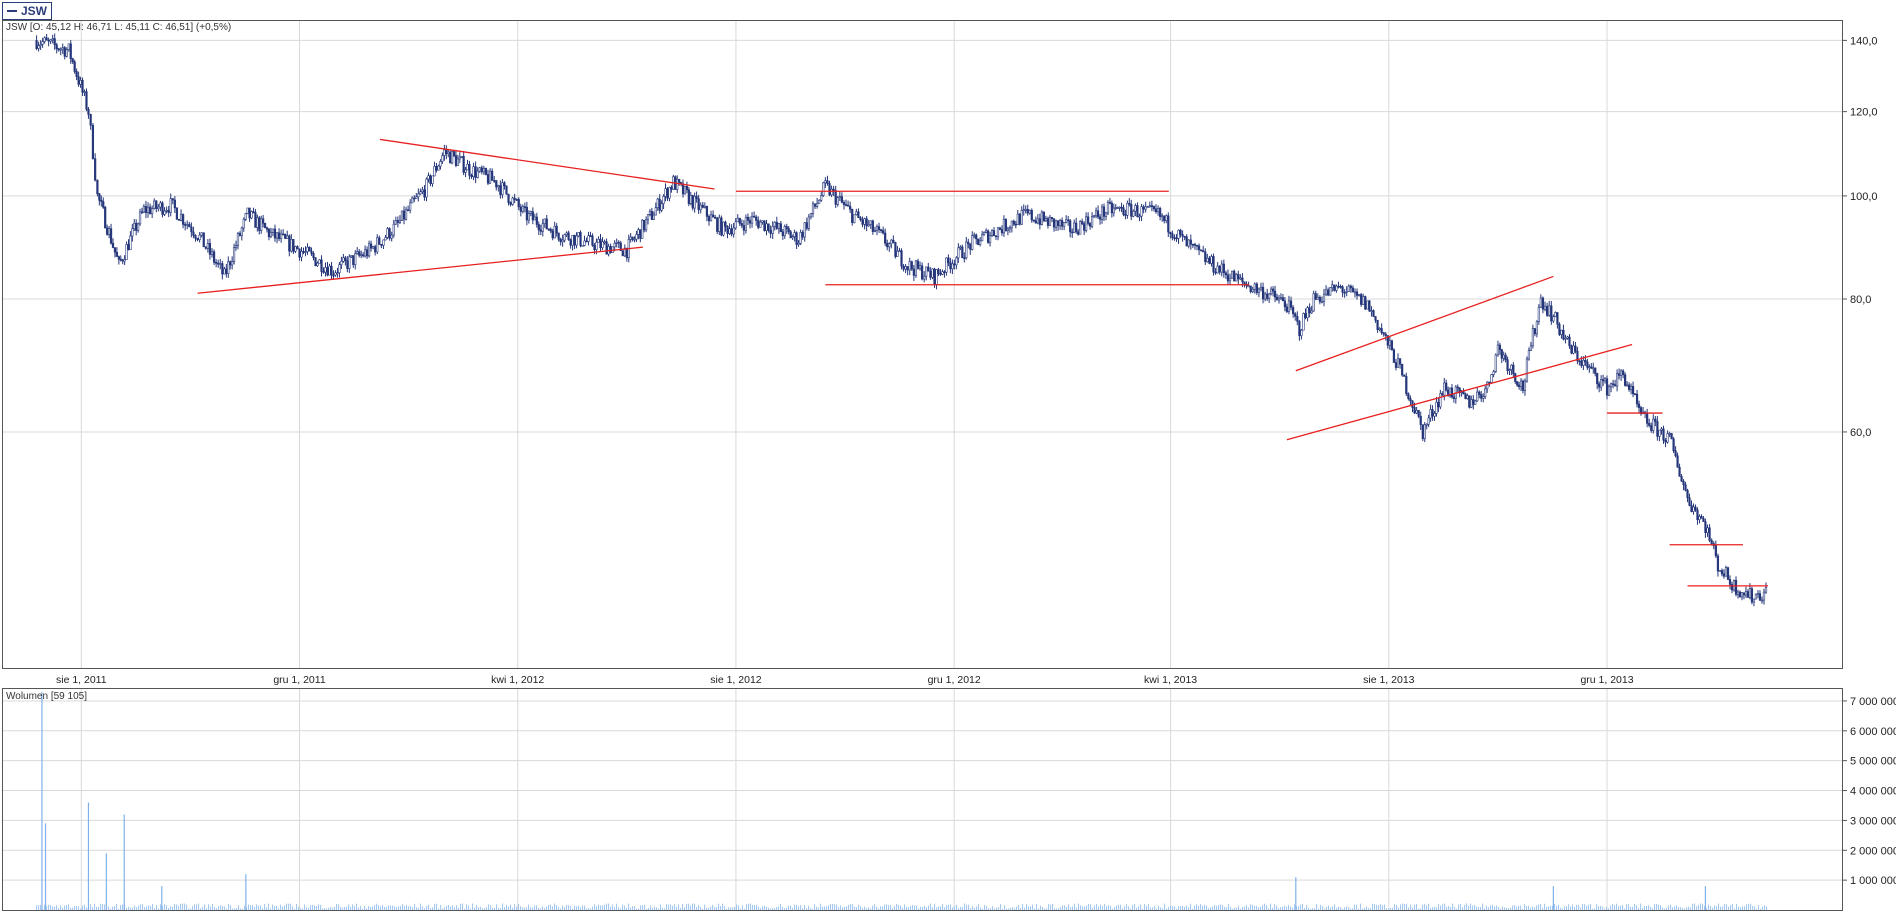 This screenshot has height=919, width=1896. What do you see at coordinates (736, 680) in the screenshot?
I see `x-tick-label: sie 1, 2012` at bounding box center [736, 680].